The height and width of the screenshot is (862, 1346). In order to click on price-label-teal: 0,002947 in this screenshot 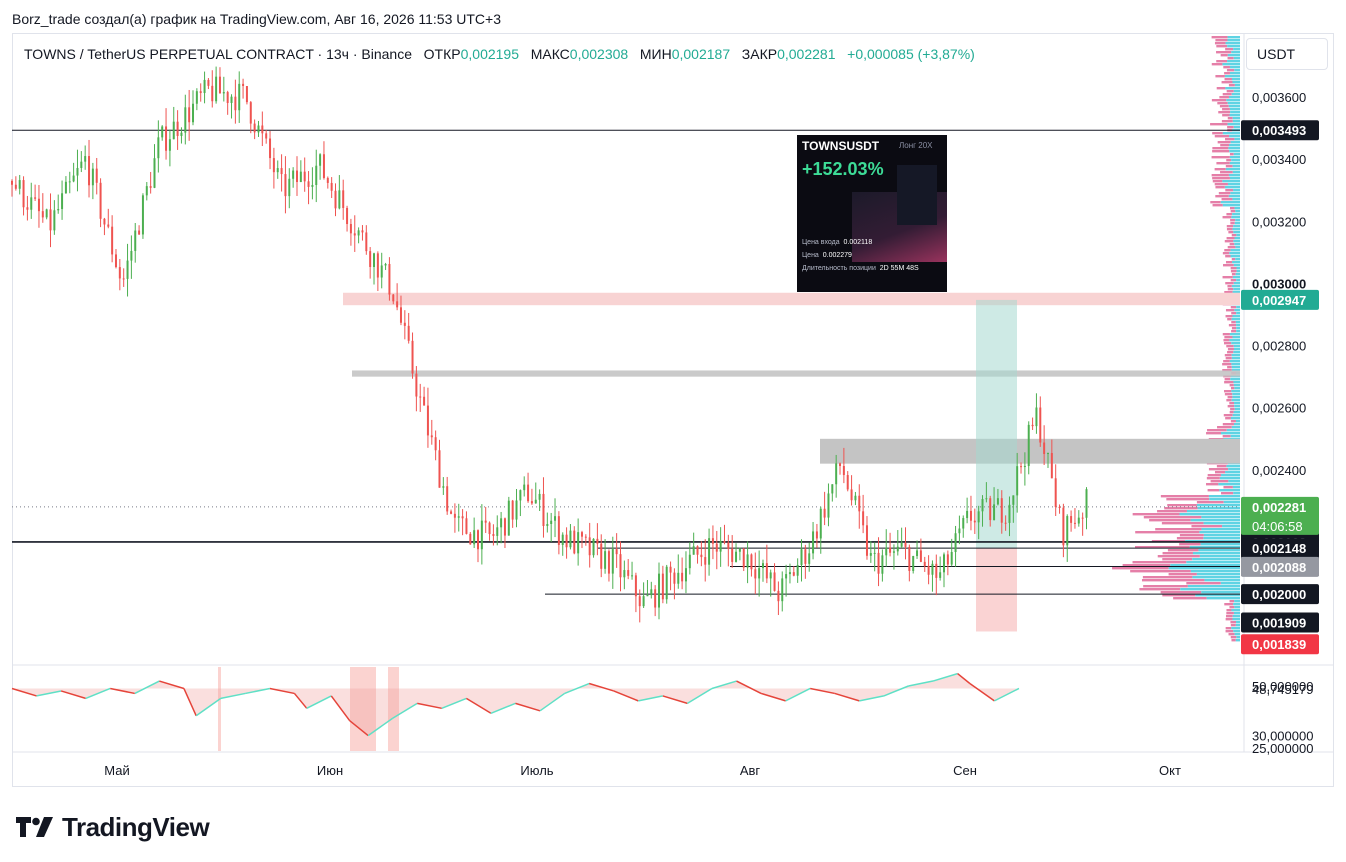, I will do `click(1279, 300)`.